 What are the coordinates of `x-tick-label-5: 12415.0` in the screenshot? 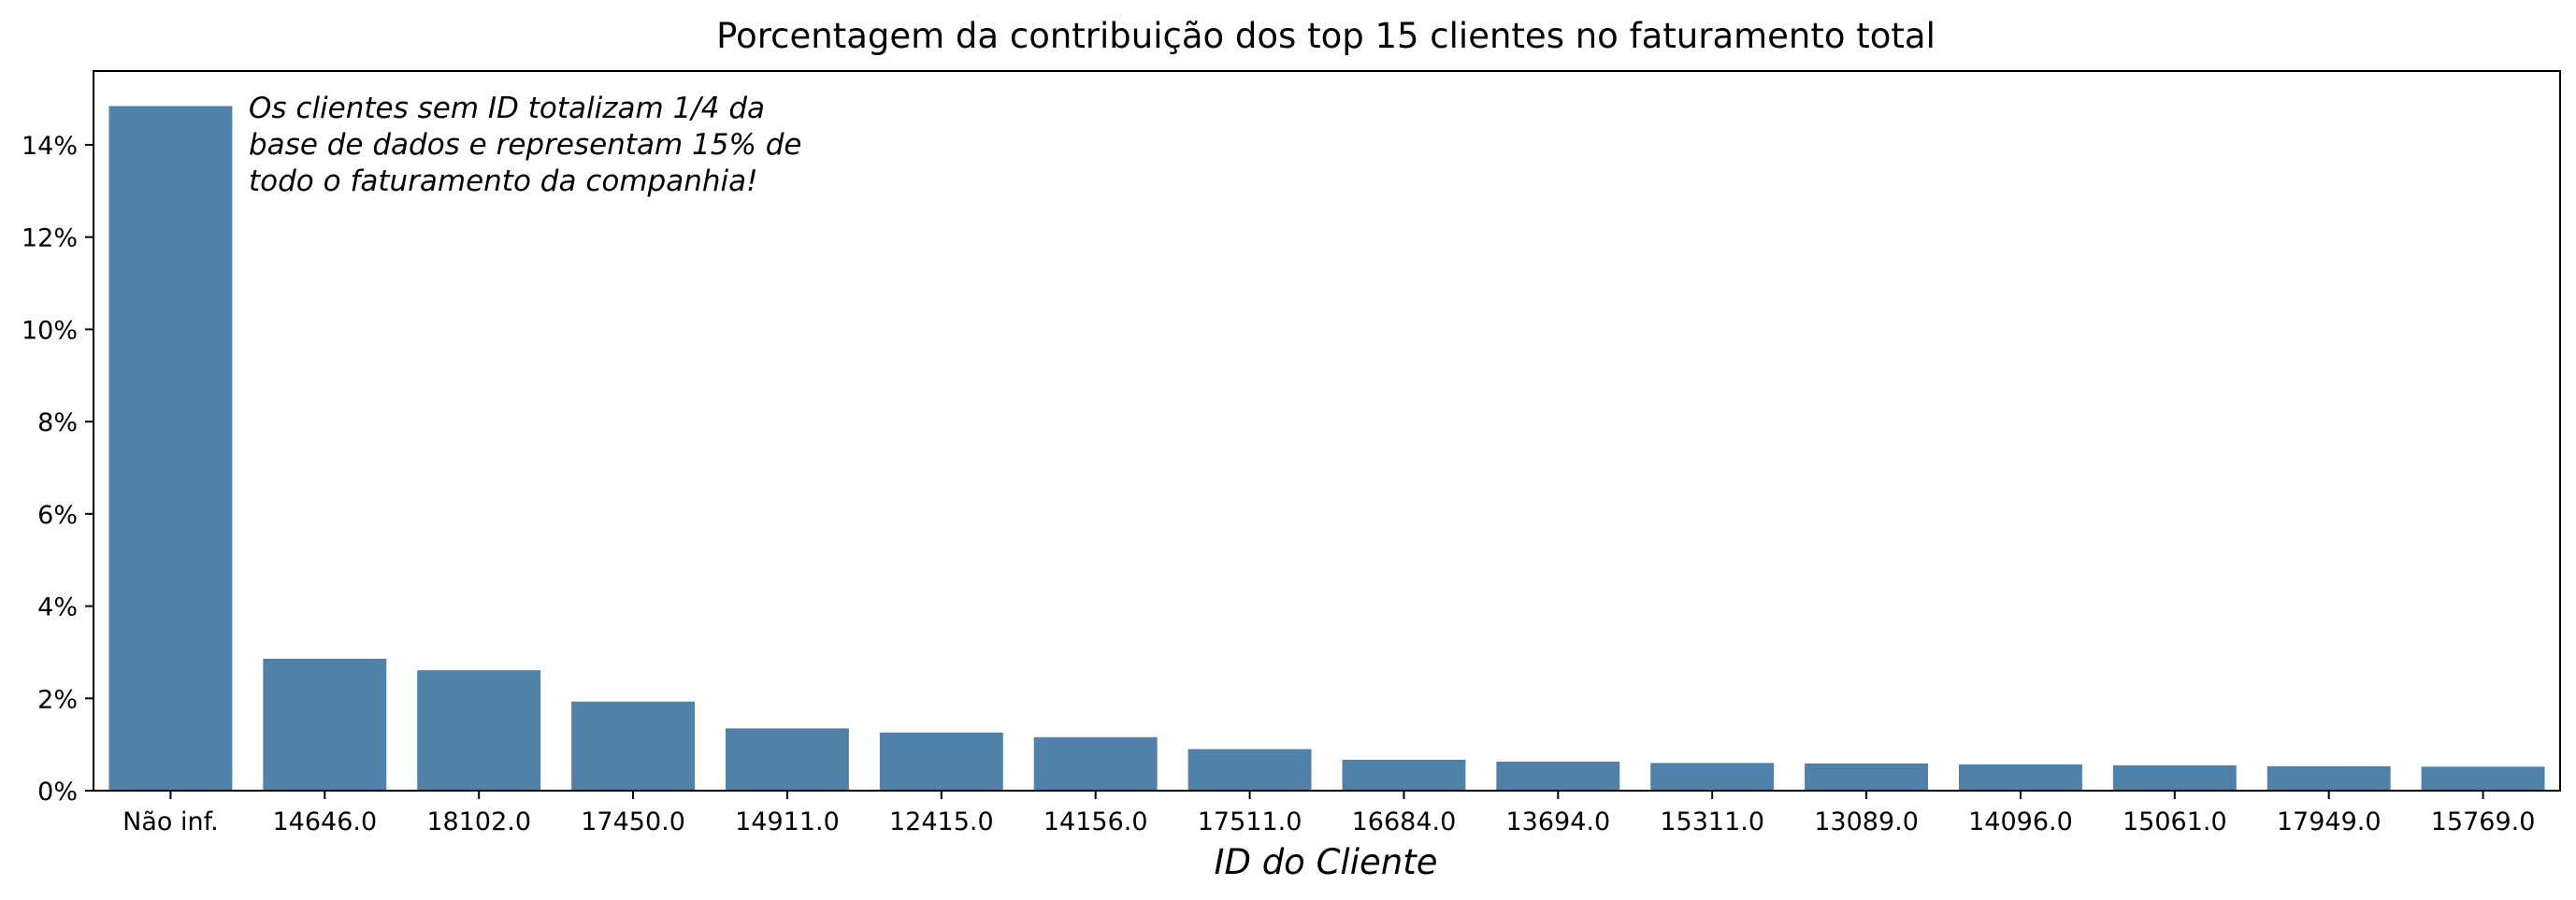 It's located at (942, 821).